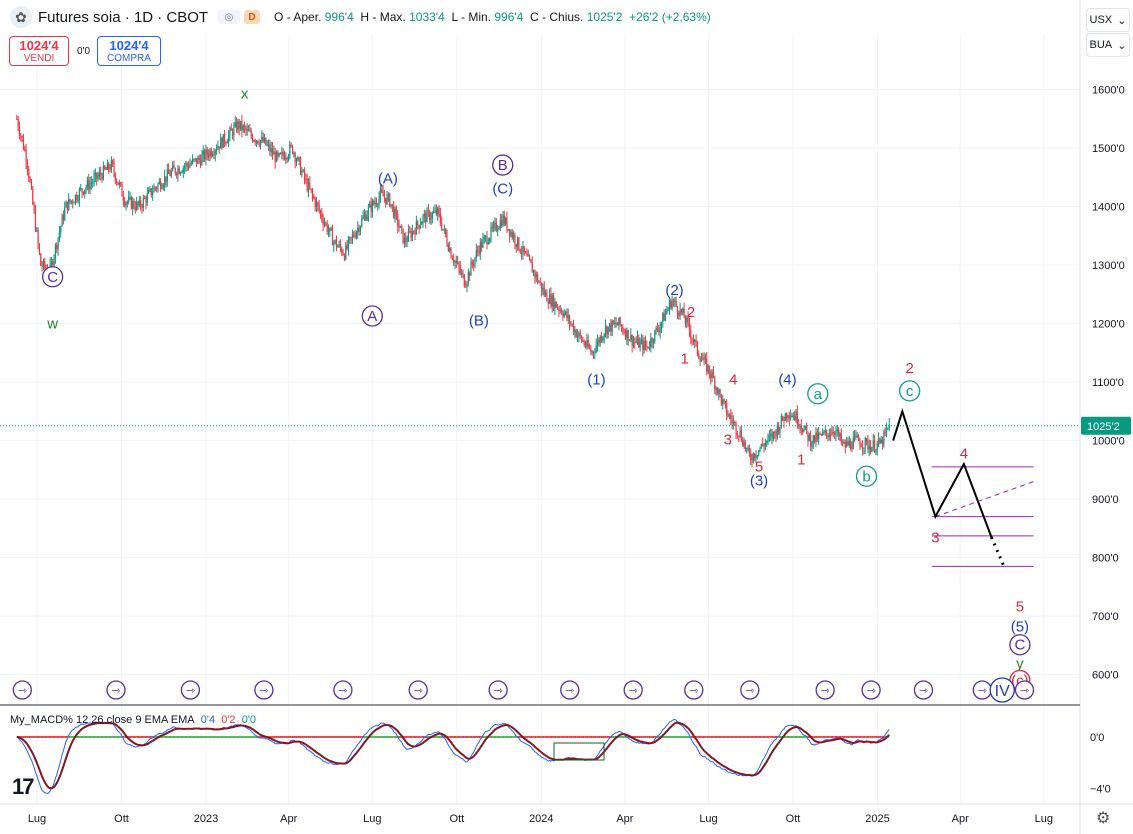  What do you see at coordinates (1103, 818) in the screenshot?
I see `gear-icon: ⚙` at bounding box center [1103, 818].